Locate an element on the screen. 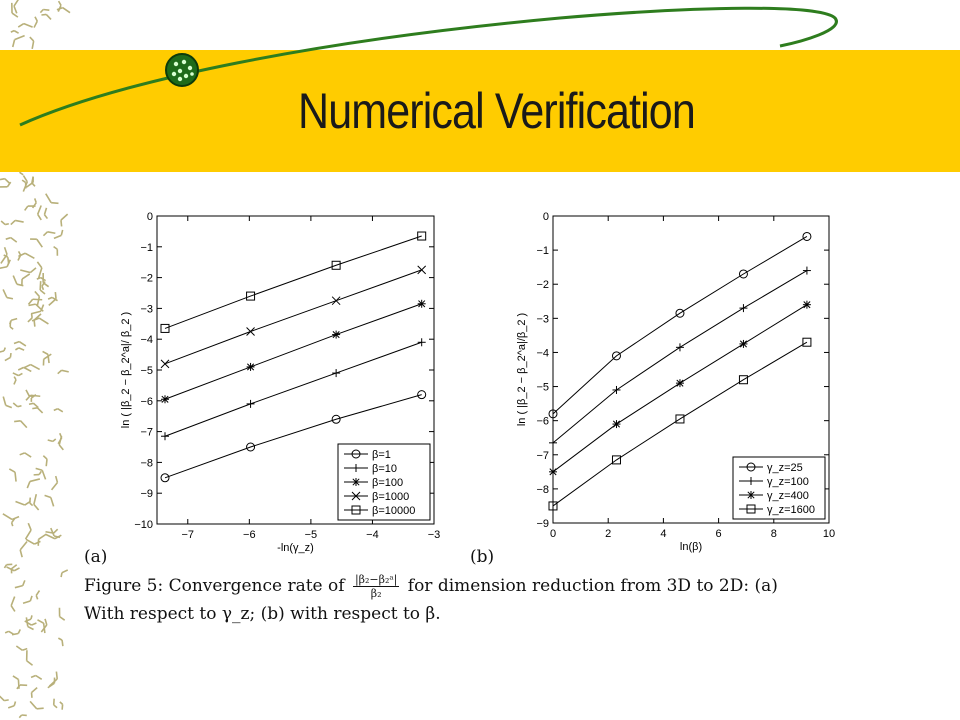 The height and width of the screenshot is (720, 960). legend-label: β=1000 is located at coordinates (390, 497).